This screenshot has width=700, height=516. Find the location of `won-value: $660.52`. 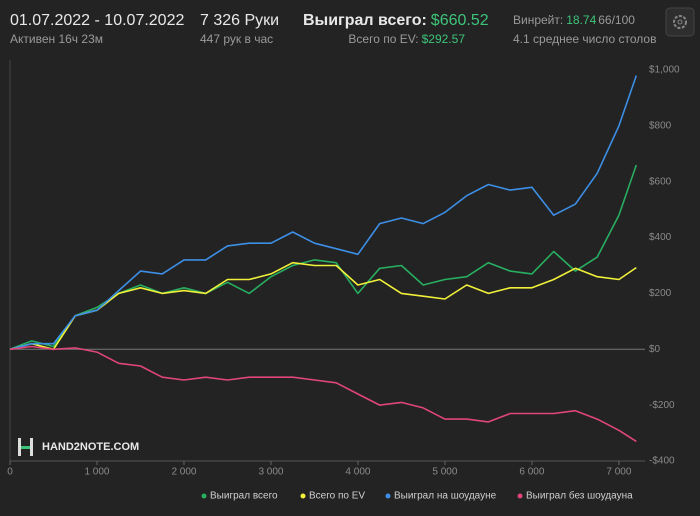

won-value: $660.52 is located at coordinates (460, 20).